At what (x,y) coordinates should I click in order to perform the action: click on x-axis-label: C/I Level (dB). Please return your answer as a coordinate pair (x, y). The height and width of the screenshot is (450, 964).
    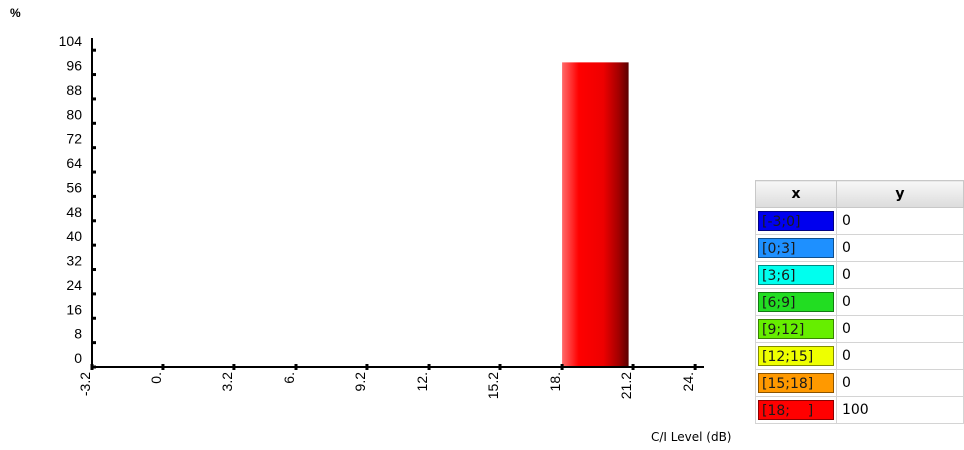
    Looking at the image, I should click on (691, 437).